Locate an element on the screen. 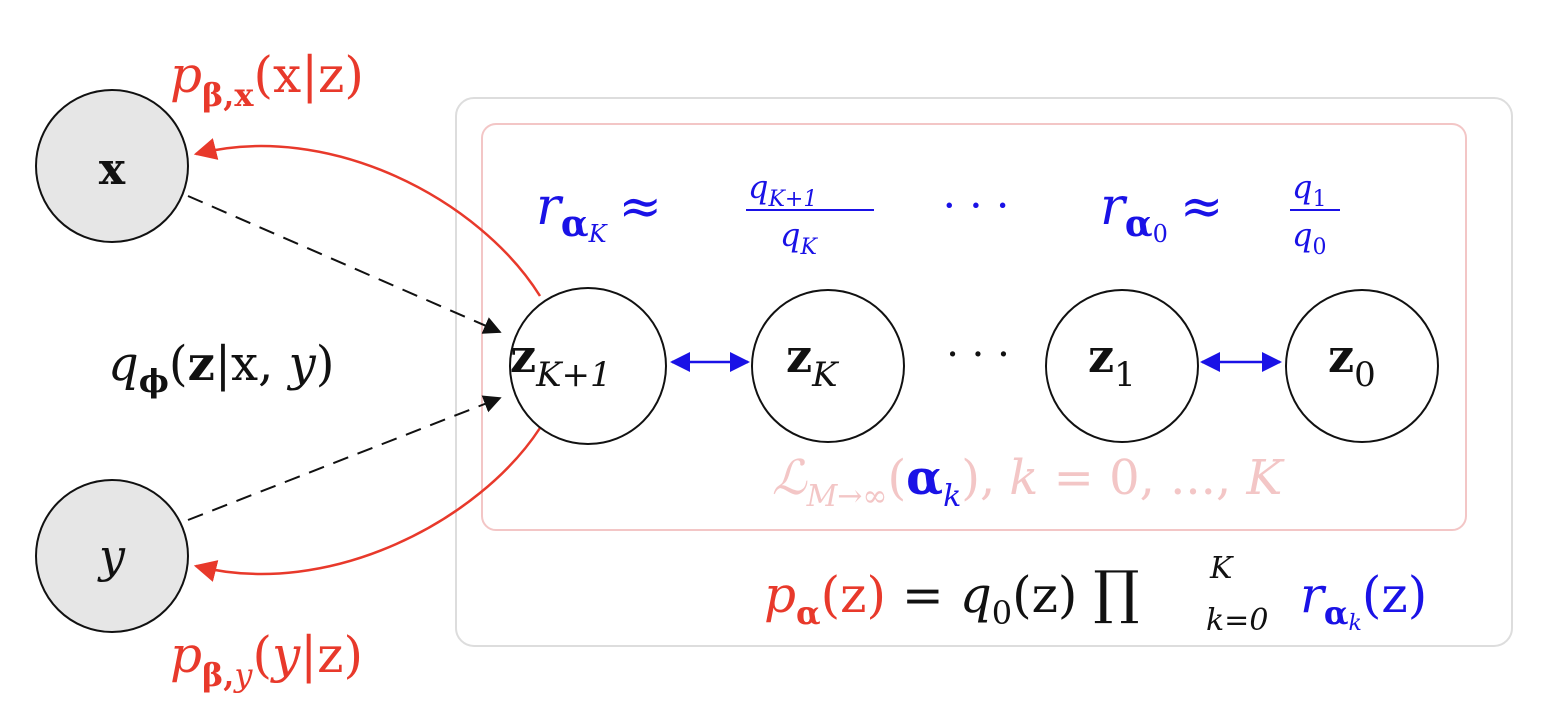  svg-text: qK+1 is located at coordinates (782, 190).